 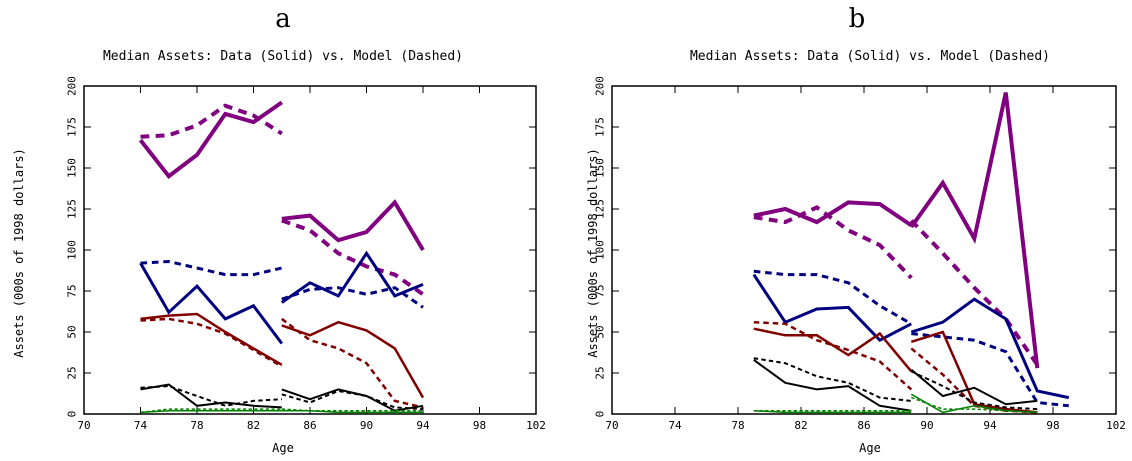 I want to click on panel-letter: b, so click(x=857, y=19).